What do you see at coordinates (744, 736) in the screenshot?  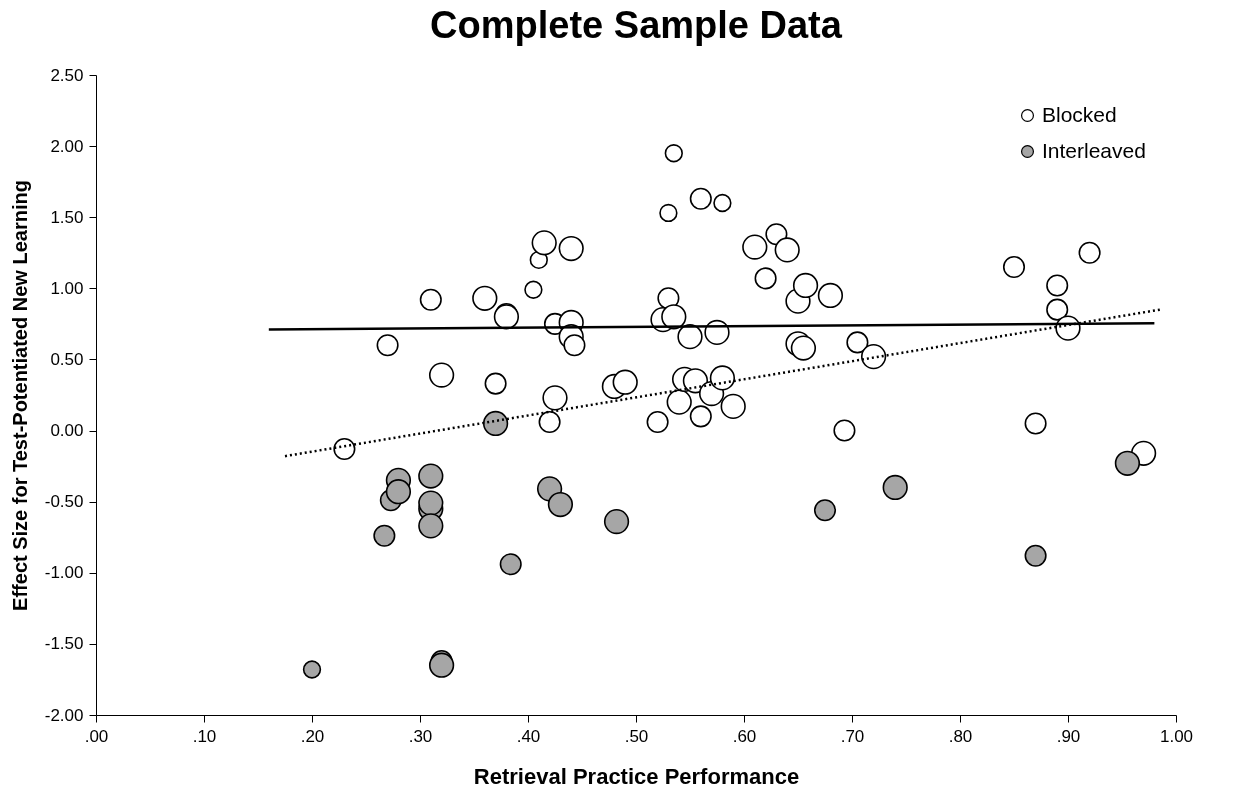 I see `x-tick-label: .60` at bounding box center [744, 736].